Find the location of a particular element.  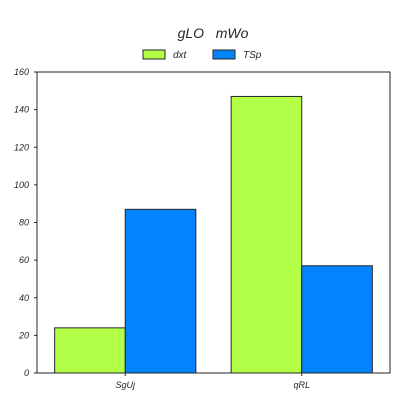

legend-label-TSp: TSp is located at coordinates (252, 55).